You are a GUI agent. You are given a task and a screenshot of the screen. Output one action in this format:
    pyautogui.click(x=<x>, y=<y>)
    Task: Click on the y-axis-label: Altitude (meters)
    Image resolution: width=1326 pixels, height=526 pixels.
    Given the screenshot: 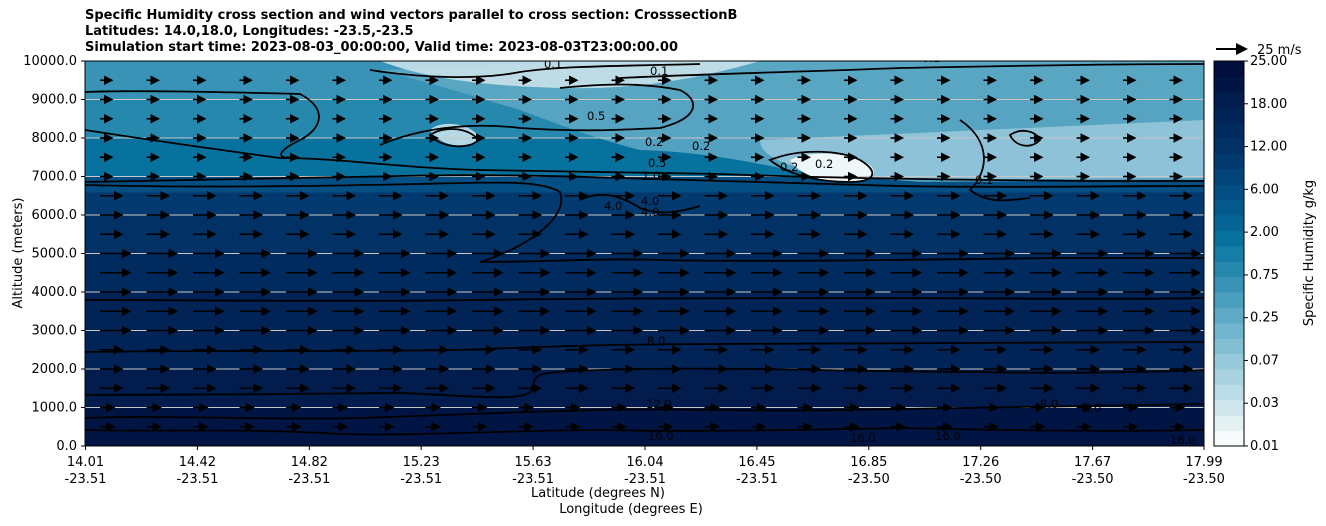 What is the action you would take?
    pyautogui.click(x=18, y=253)
    